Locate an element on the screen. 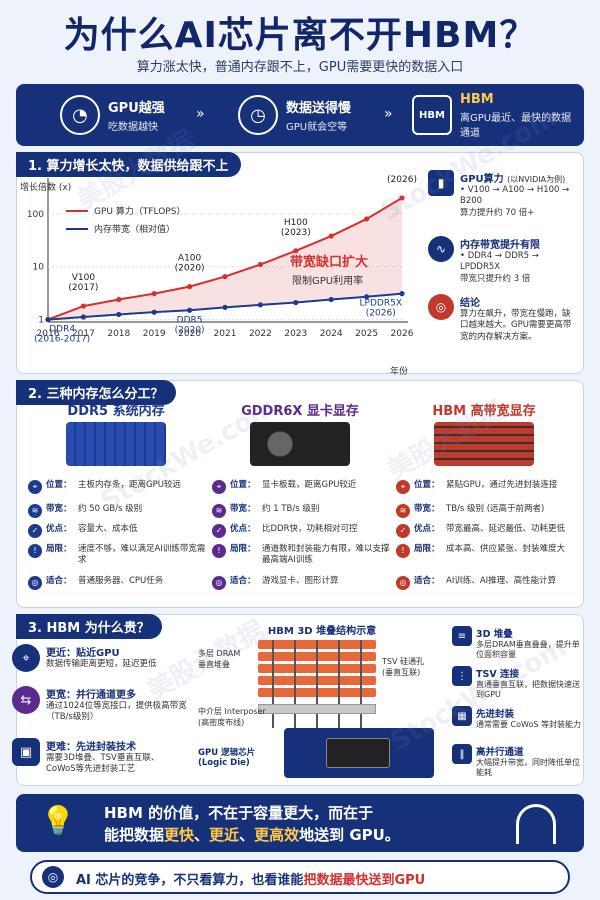 Image resolution: width=600 pixels, height=900 pixels. clock-icon: ◷ is located at coordinates (258, 115).